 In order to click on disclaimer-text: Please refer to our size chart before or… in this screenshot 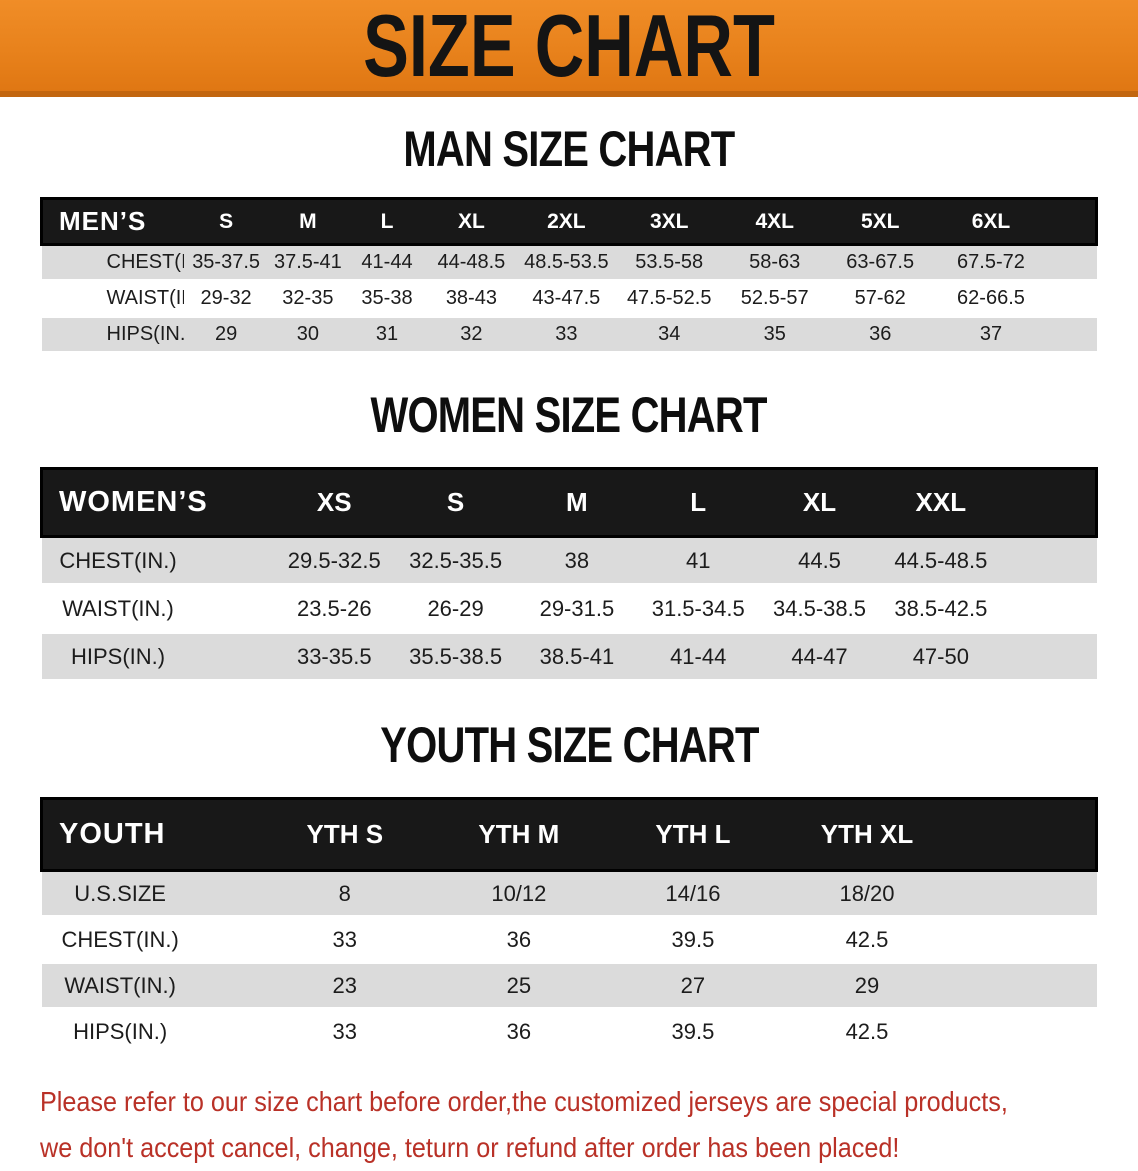, I will do `click(589, 1125)`.